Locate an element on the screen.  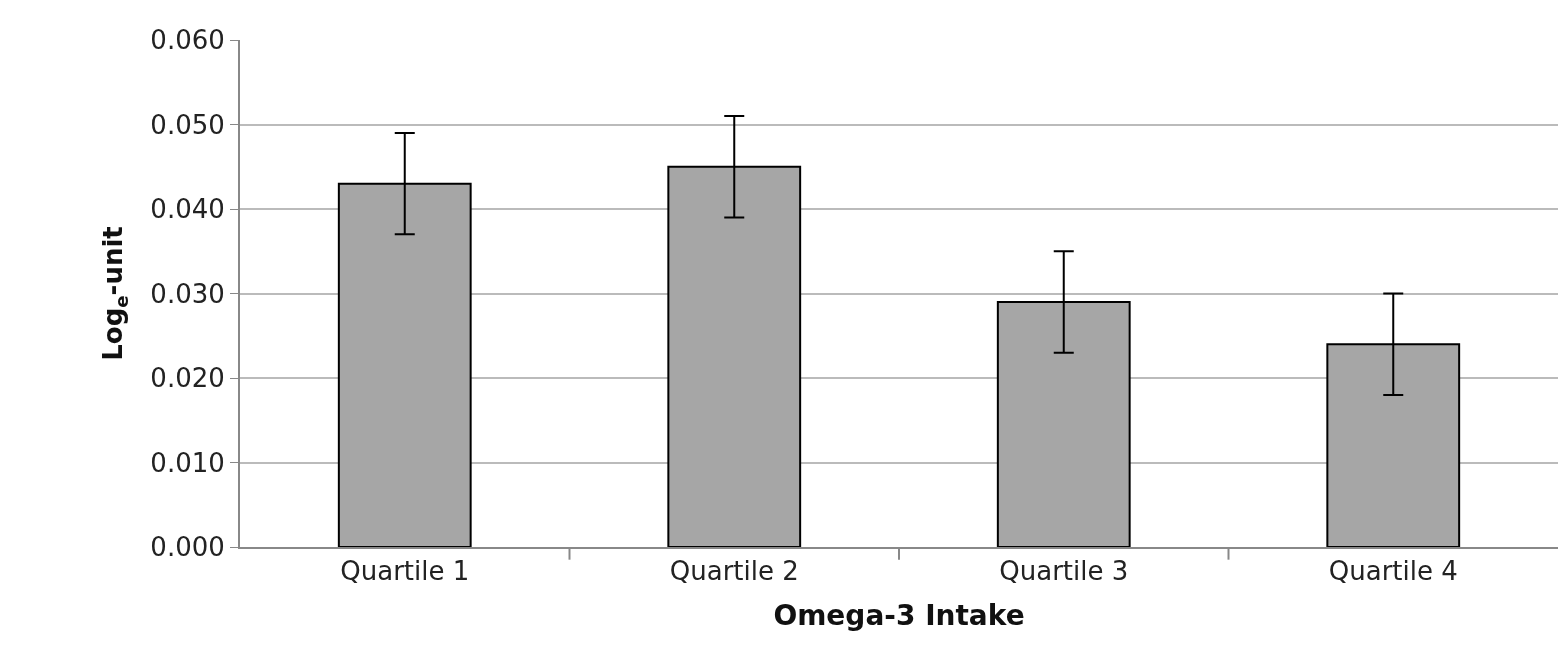
y-tick-label: 0.060 is located at coordinates (187, 40).